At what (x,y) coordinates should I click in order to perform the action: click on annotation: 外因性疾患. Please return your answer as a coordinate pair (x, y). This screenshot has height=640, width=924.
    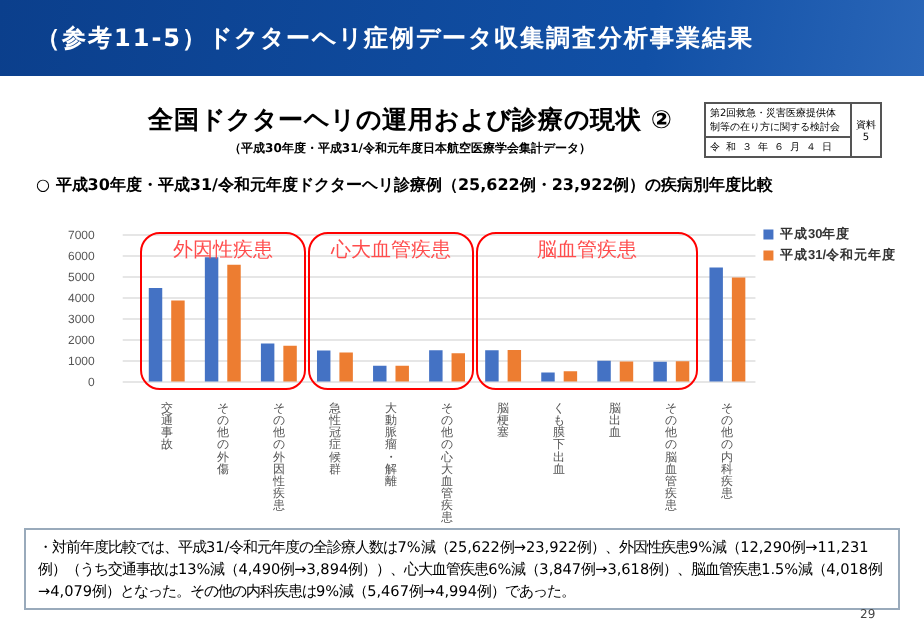
    Looking at the image, I should click on (222, 250).